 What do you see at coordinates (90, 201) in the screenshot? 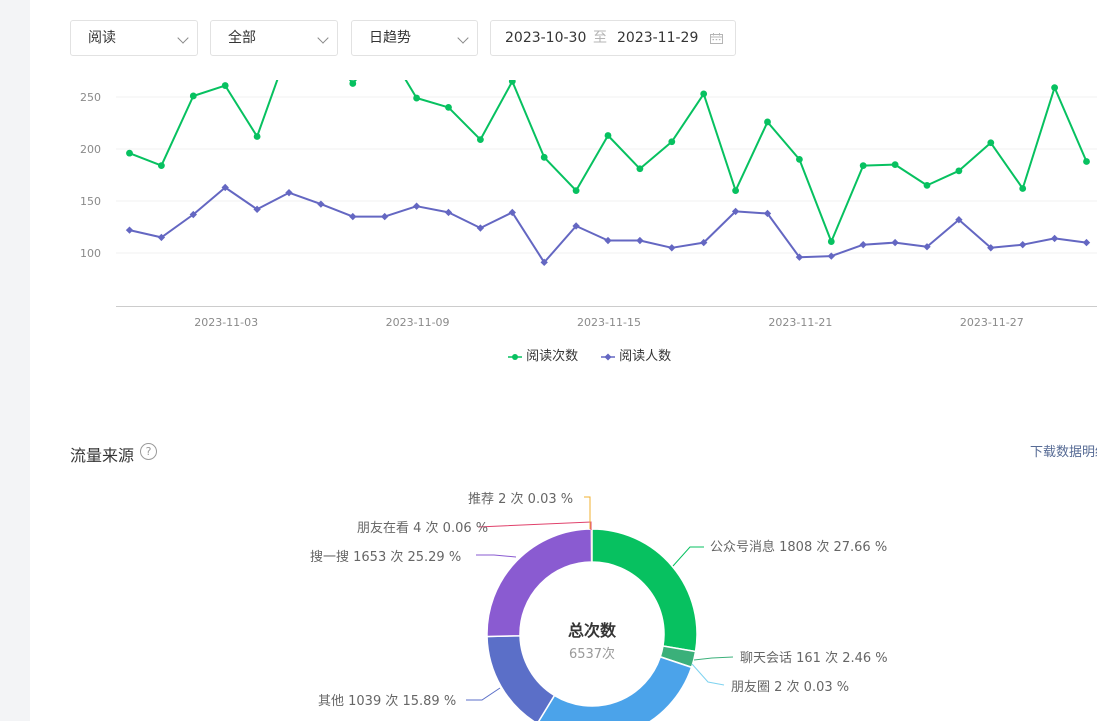
I see `y-tick-label: 150` at bounding box center [90, 201].